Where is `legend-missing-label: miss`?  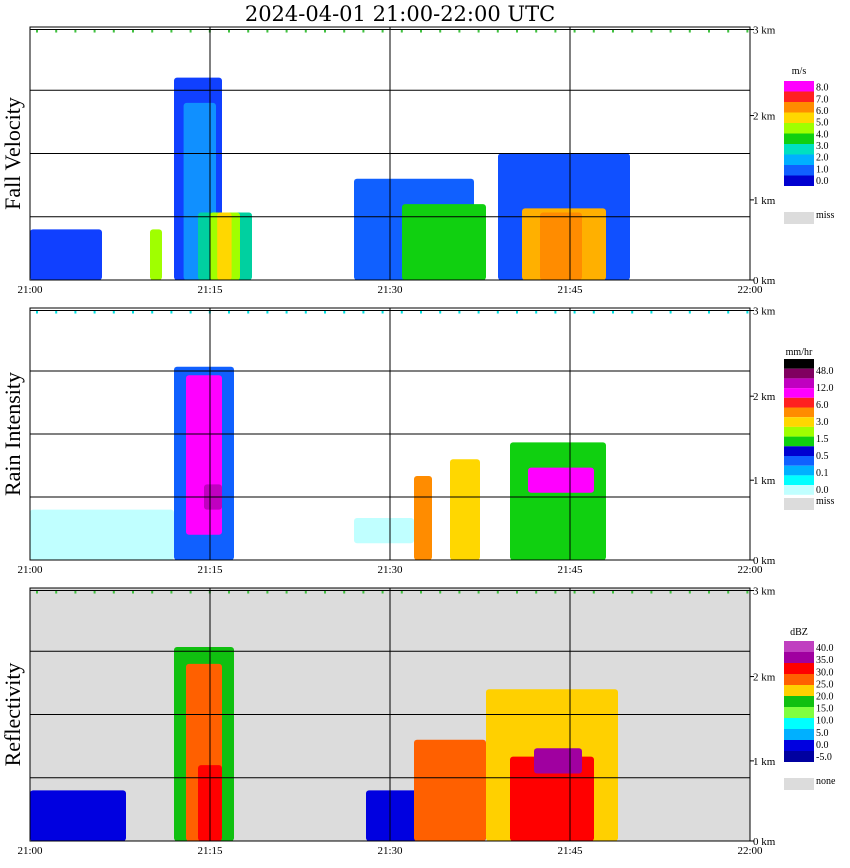 legend-missing-label: miss is located at coordinates (825, 501).